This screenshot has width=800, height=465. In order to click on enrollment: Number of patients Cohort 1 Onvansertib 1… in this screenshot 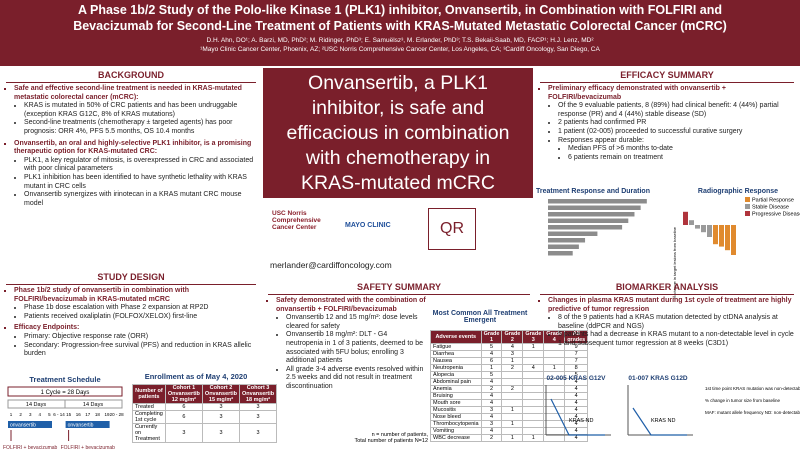, I will do `click(205, 413)`.